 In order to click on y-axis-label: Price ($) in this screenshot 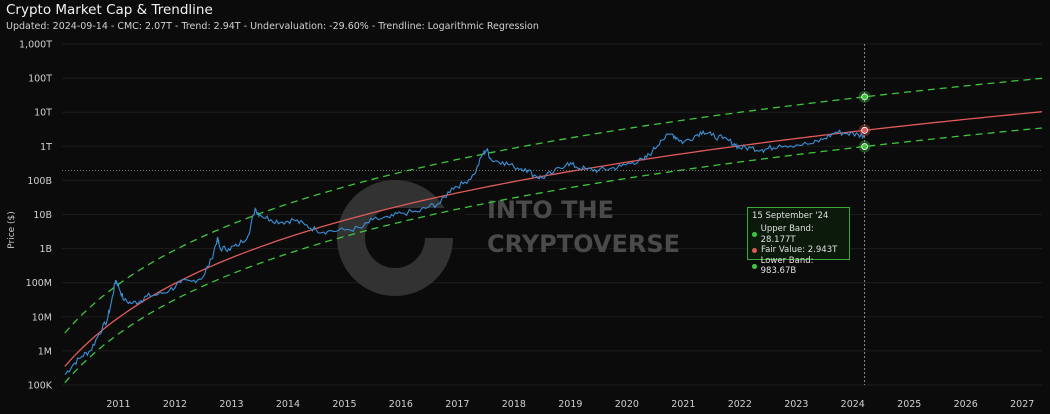, I will do `click(12, 230)`.